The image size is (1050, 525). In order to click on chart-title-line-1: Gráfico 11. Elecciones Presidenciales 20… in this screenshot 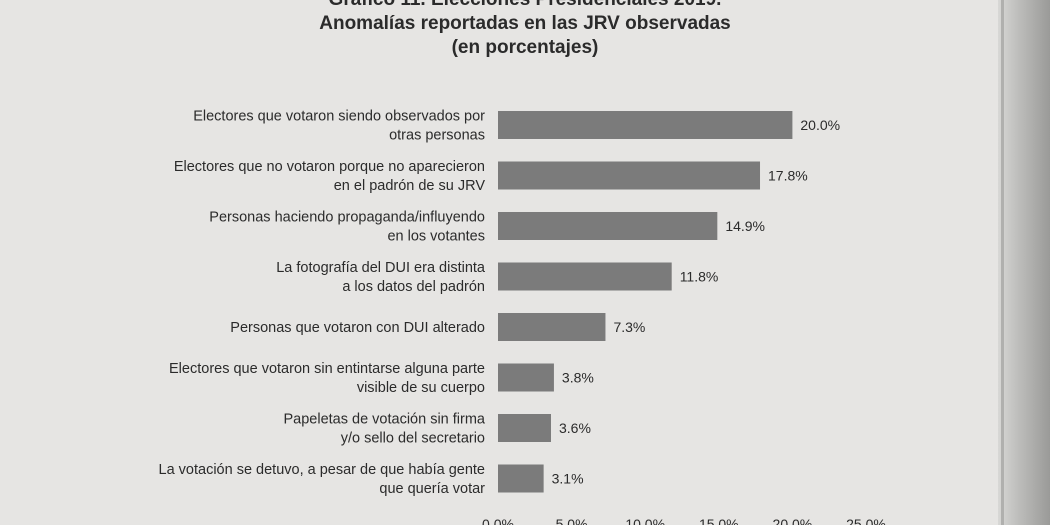, I will do `click(525, 6)`.